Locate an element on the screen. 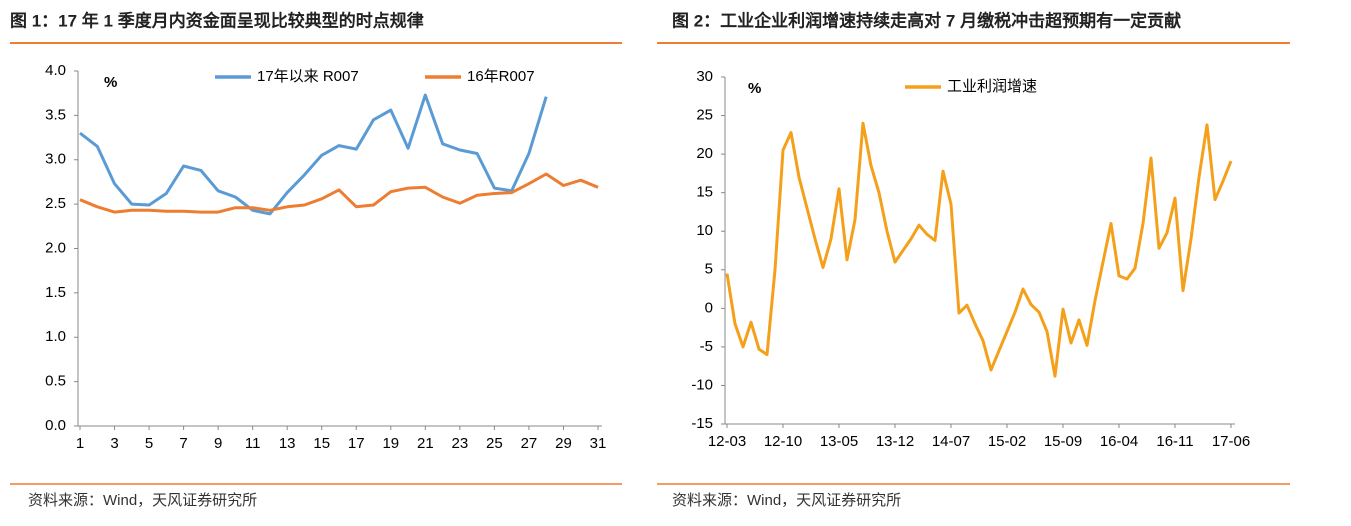 The image size is (1351, 526). y-tick-label: -15 is located at coordinates (702, 423).